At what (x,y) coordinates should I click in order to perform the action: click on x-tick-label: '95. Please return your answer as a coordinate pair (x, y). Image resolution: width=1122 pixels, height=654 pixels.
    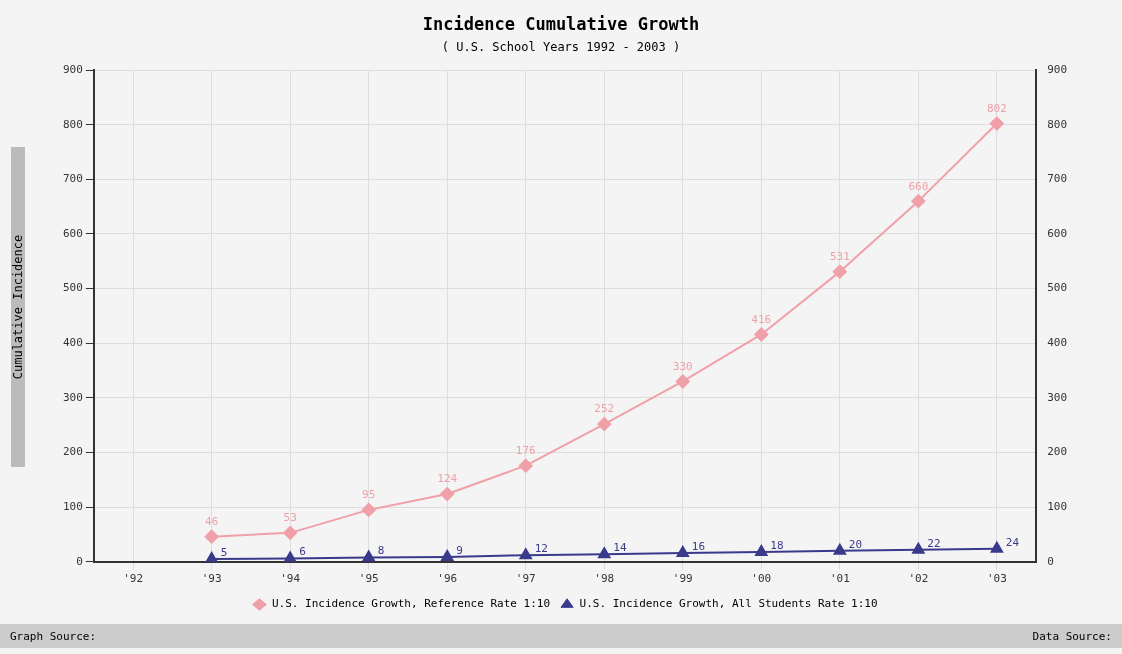
    Looking at the image, I should click on (368, 579).